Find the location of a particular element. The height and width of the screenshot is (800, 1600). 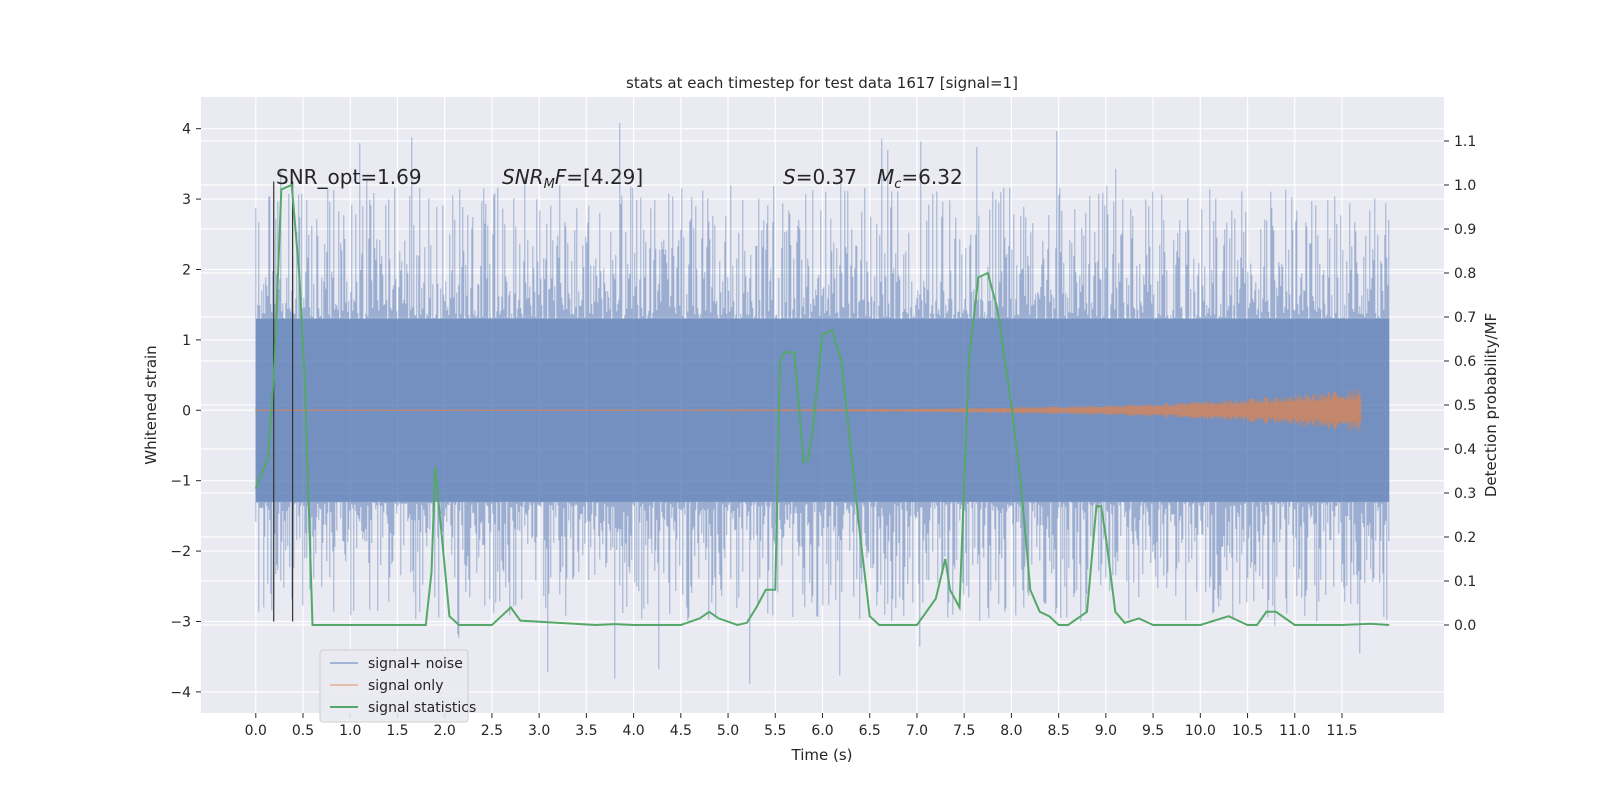

y-tick-label: 4 is located at coordinates (186, 130).